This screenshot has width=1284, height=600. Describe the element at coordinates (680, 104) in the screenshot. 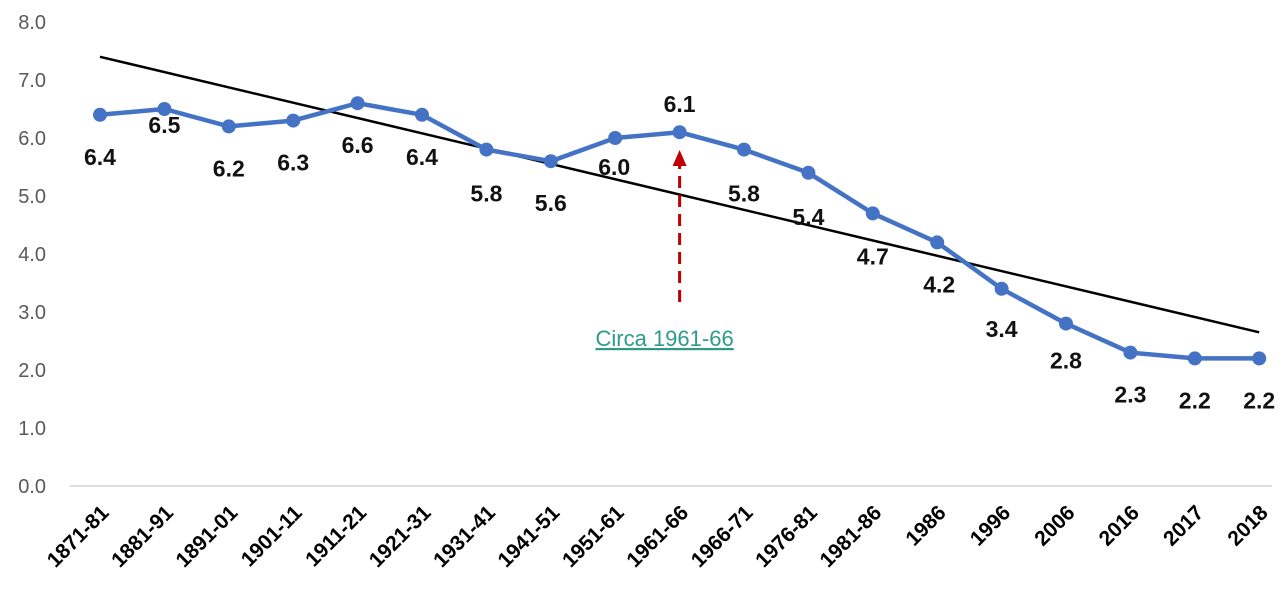

I see `data-label: 6.1` at that location.